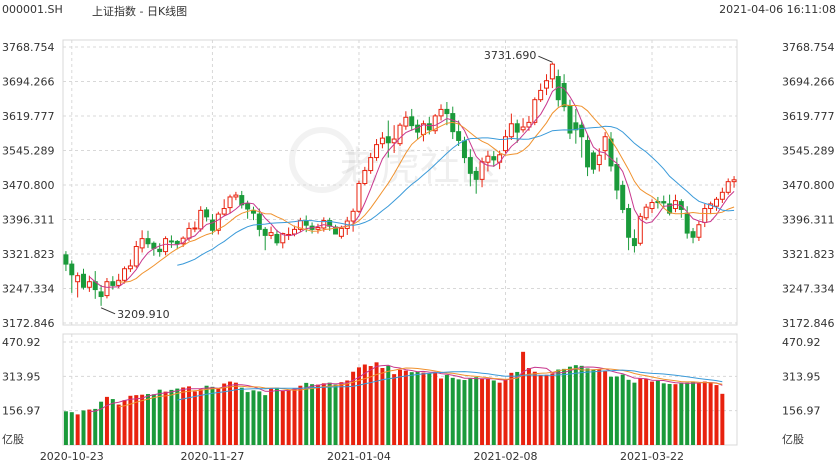 The height and width of the screenshot is (470, 840). What do you see at coordinates (28, 254) in the screenshot?
I see `price-tick-label-left: 3321.823` at bounding box center [28, 254].